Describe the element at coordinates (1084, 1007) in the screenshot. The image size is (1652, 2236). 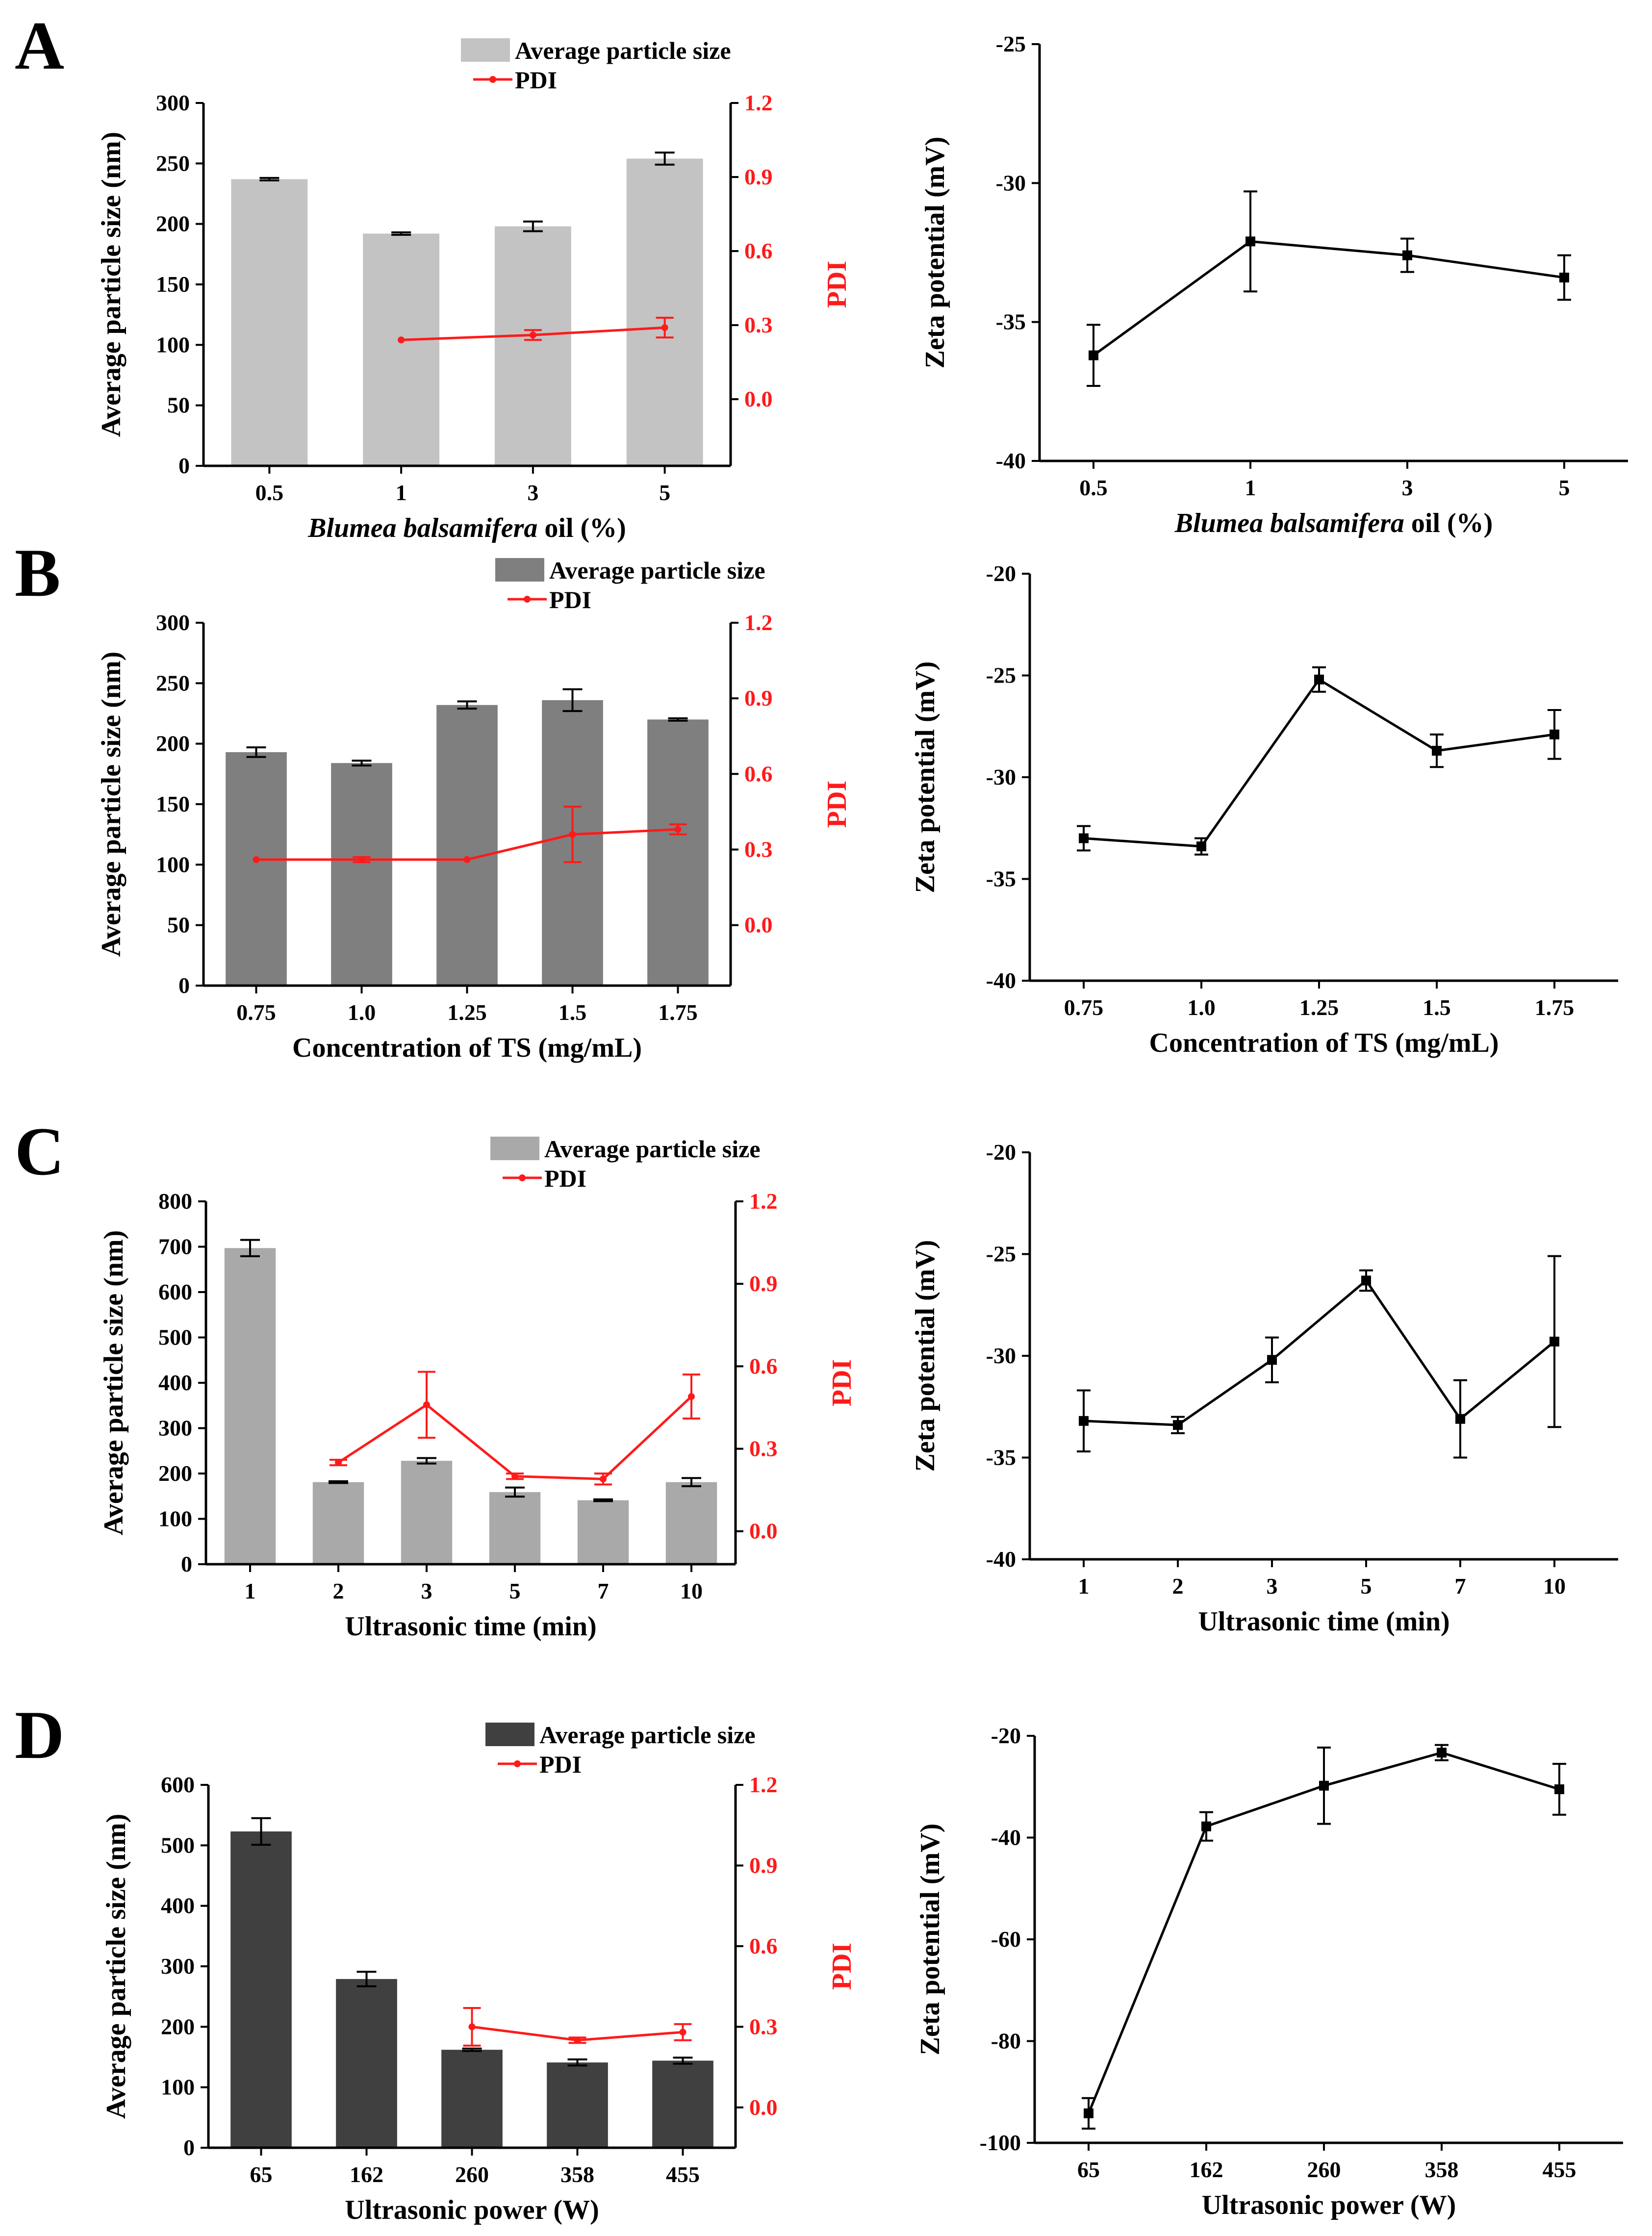
I see `x-tick-label: 0.75` at that location.